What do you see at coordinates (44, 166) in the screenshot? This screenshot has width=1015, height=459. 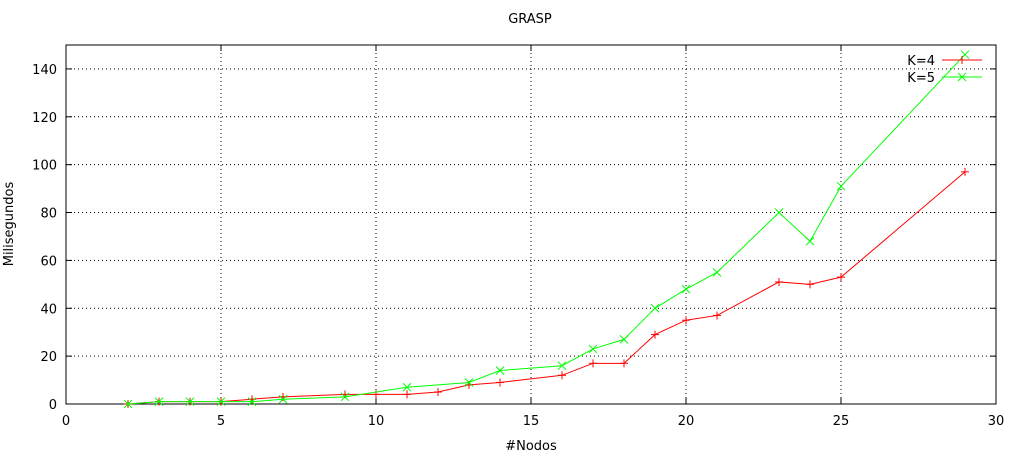 I see `y-tick-label: 100` at bounding box center [44, 166].